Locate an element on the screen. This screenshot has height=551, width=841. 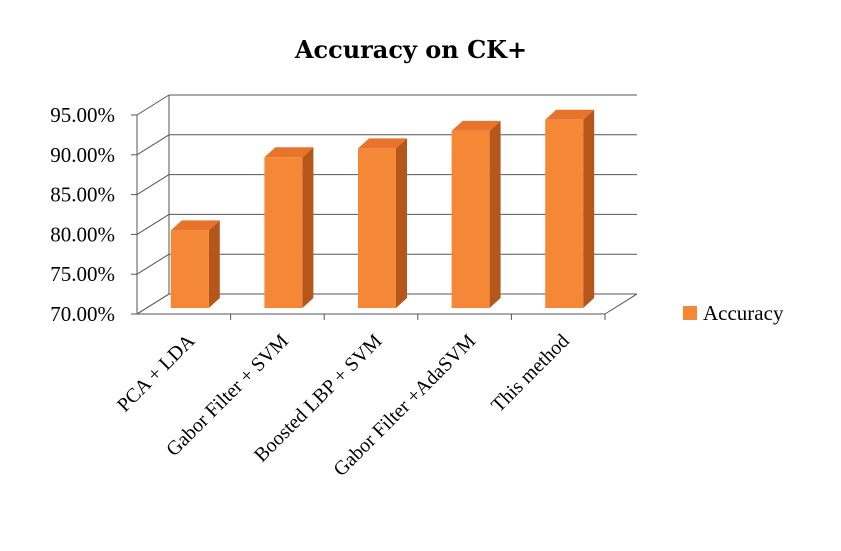
legend-label: Accuracy is located at coordinates (743, 313).